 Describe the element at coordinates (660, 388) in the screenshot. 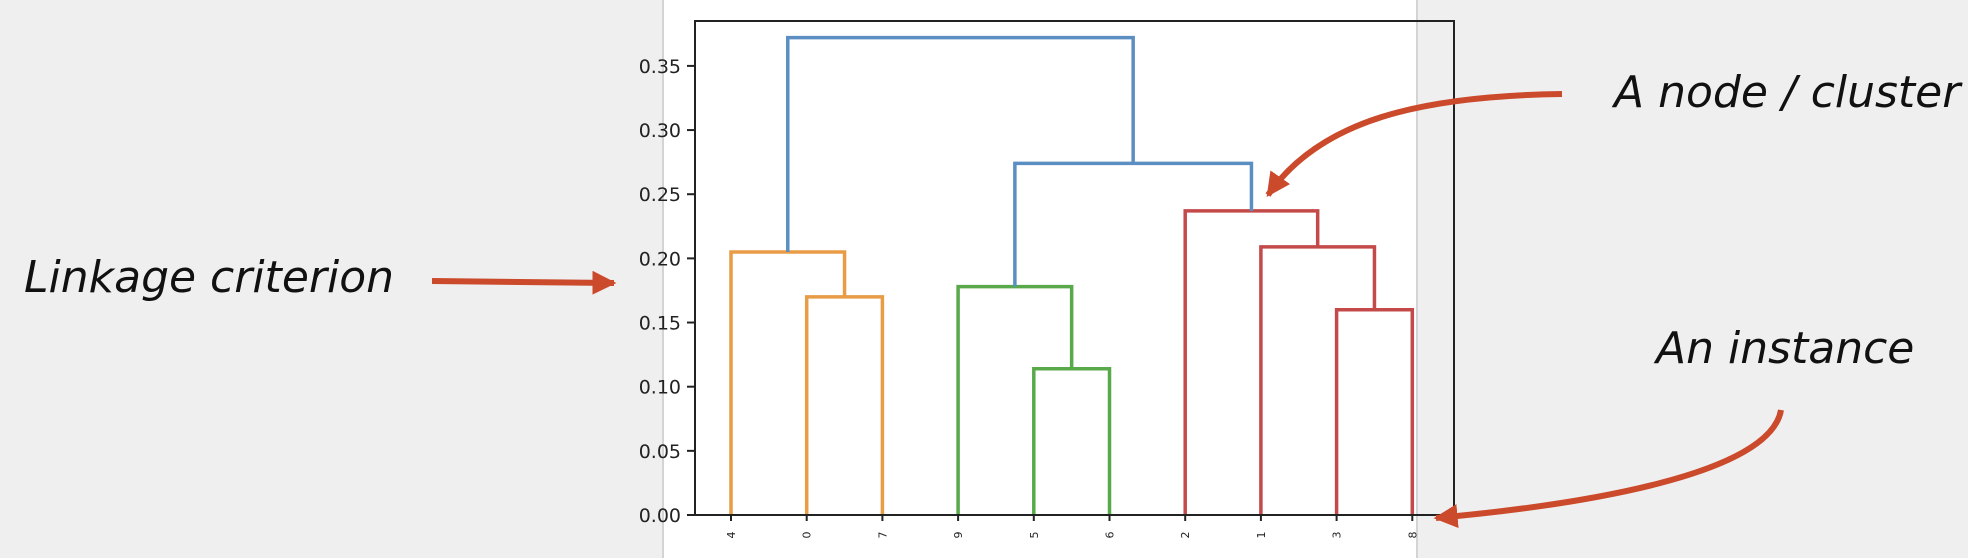

I see `y-tick-label-2: 0.10` at that location.